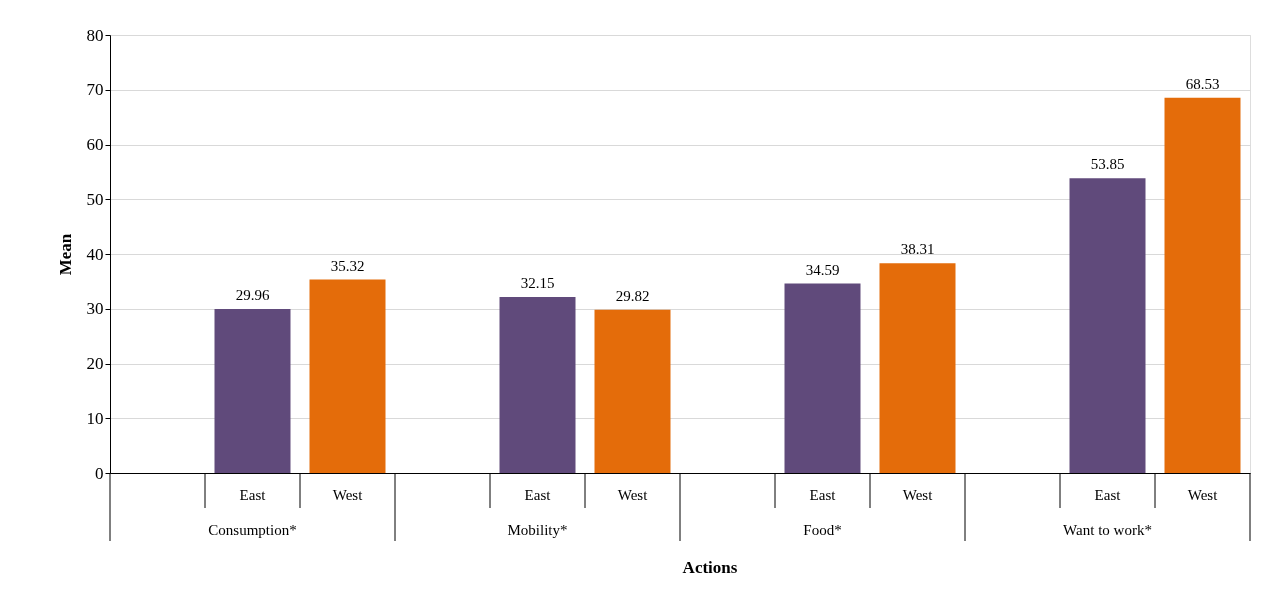 The image size is (1279, 598). I want to click on y-tick-label: 10, so click(95, 418).